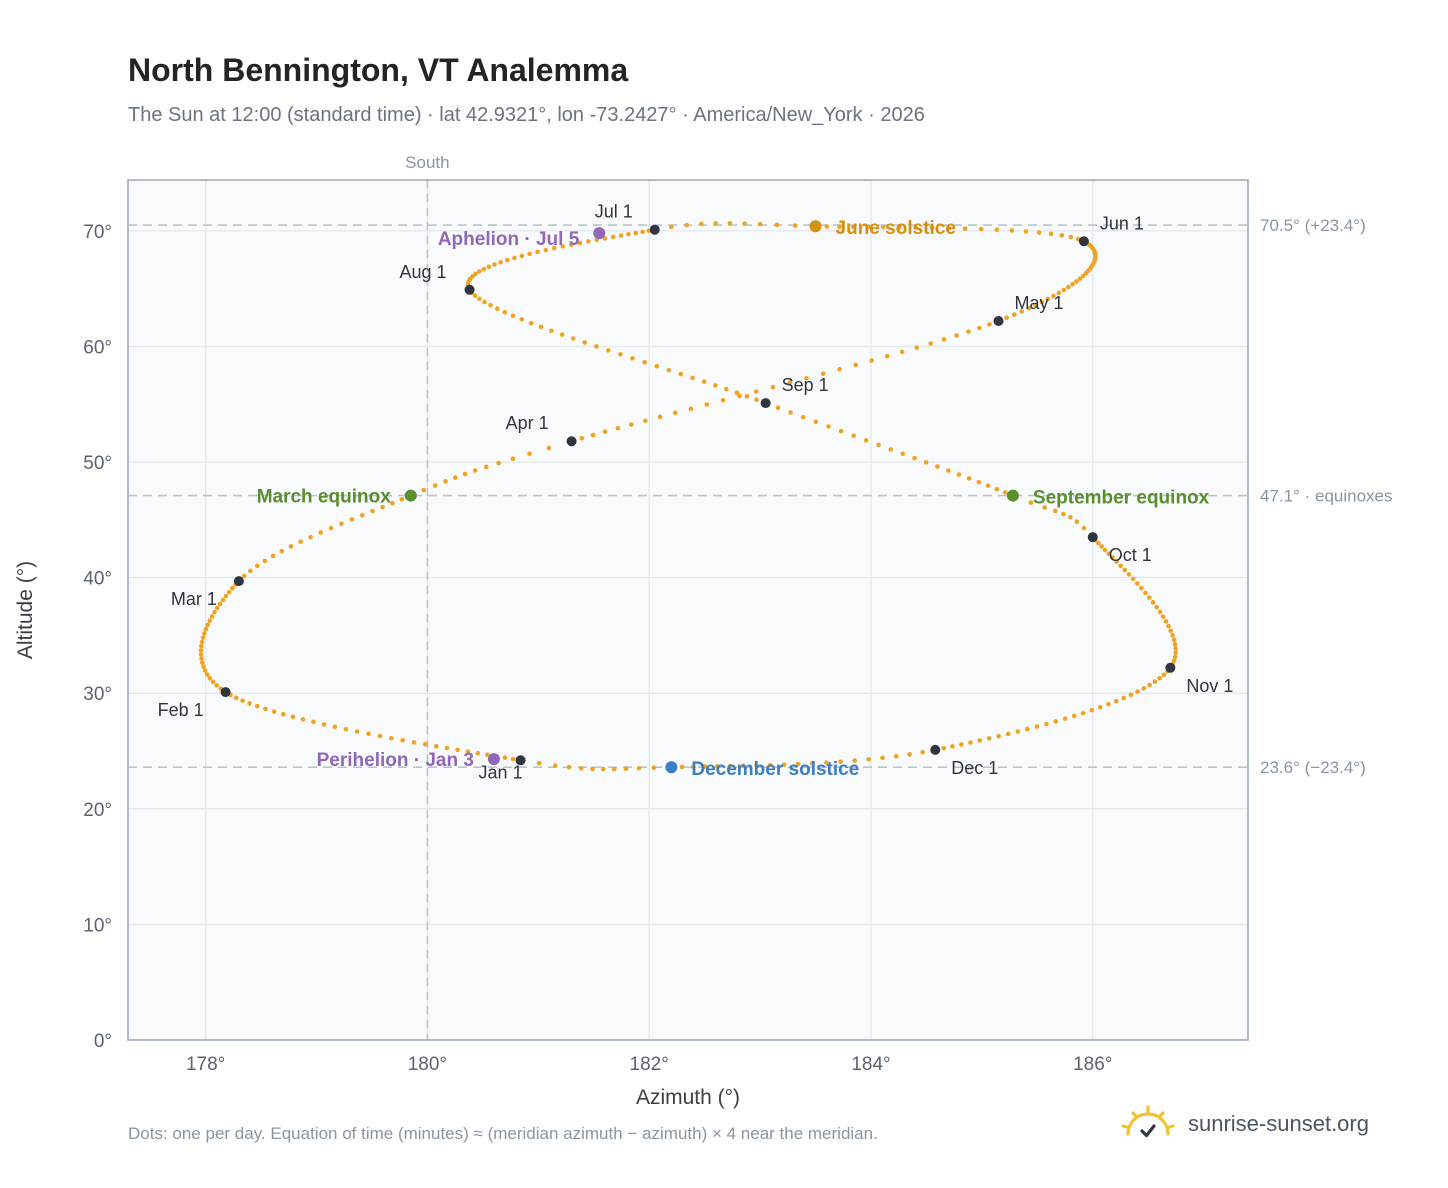 The image size is (1448, 1188). Describe the element at coordinates (649, 1064) in the screenshot. I see `x-tick-label: 182°` at that location.